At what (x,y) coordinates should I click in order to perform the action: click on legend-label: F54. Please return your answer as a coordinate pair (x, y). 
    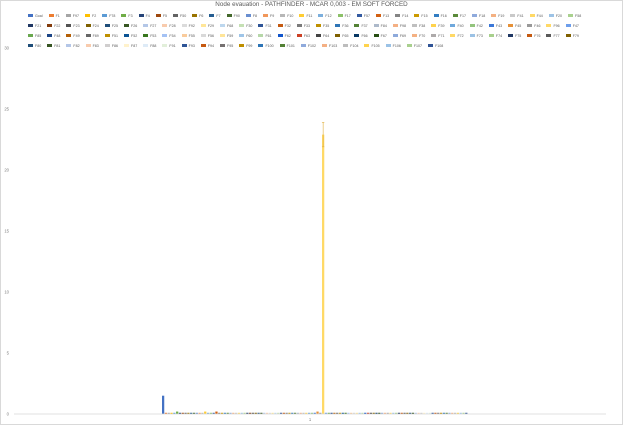
    Looking at the image, I should click on (172, 35).